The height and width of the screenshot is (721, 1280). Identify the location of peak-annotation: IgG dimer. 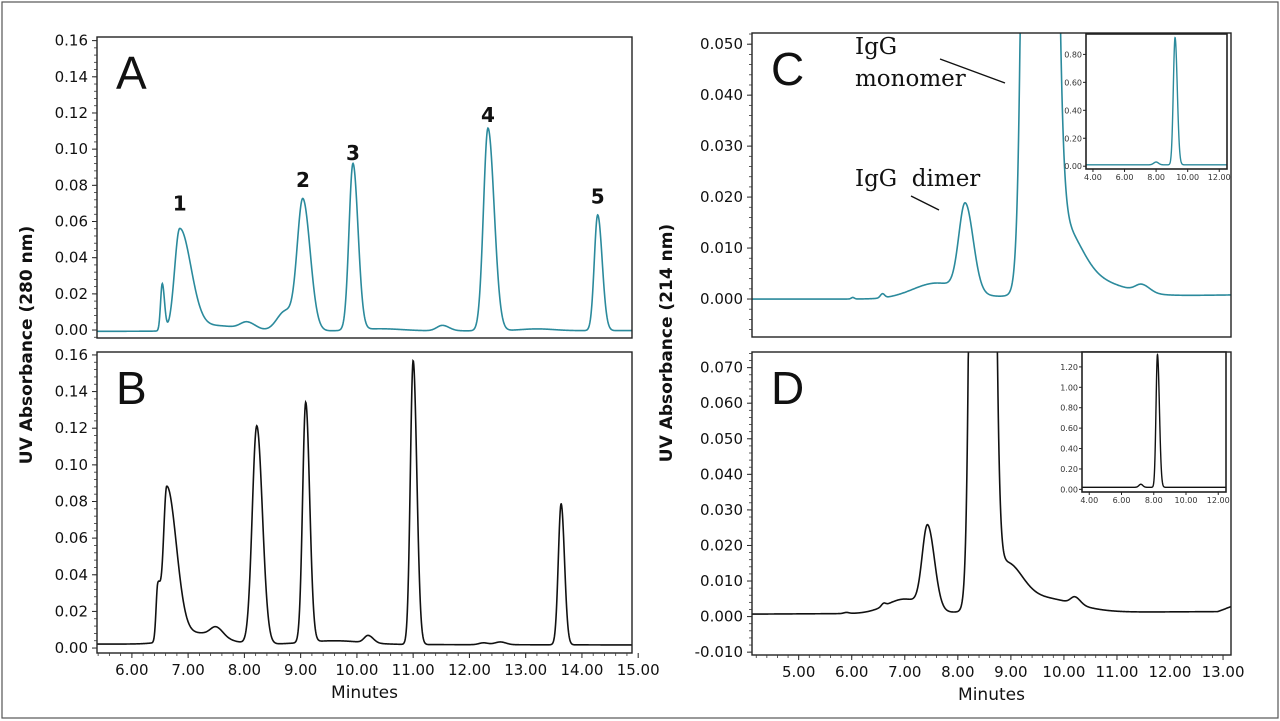
(917, 179).